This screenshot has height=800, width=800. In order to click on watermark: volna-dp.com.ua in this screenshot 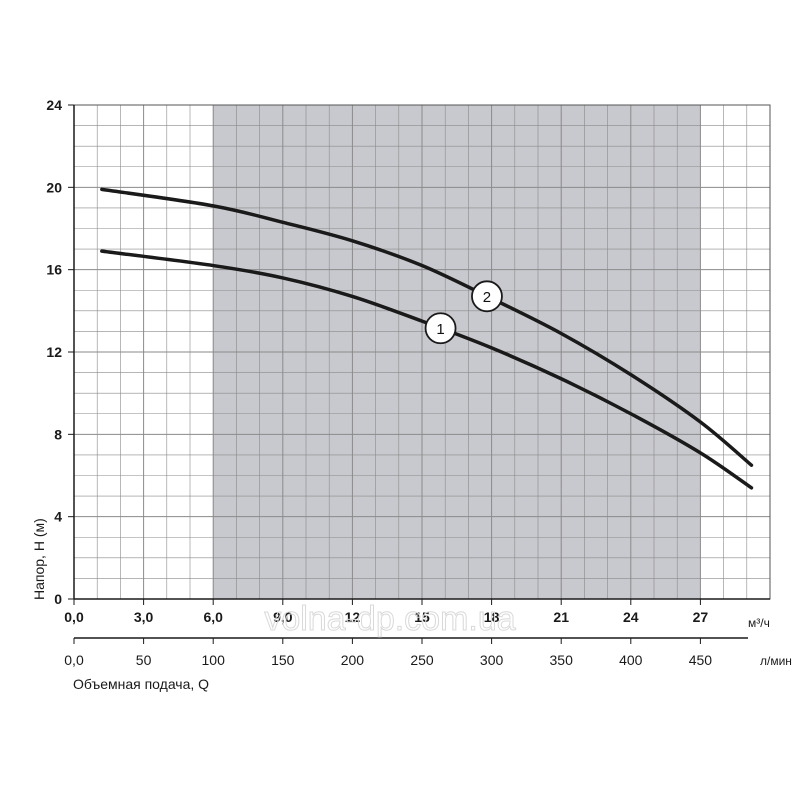, I will do `click(389, 619)`.